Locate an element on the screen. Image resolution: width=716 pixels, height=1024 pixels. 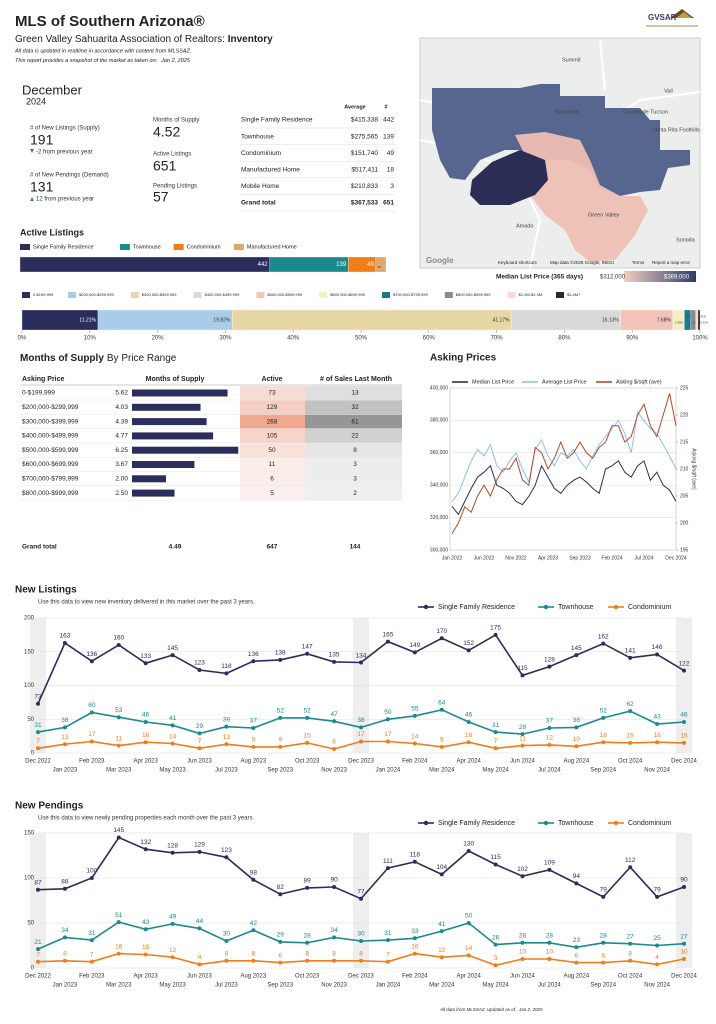
x-tick-label: Mar 2024 is located at coordinates (442, 771).